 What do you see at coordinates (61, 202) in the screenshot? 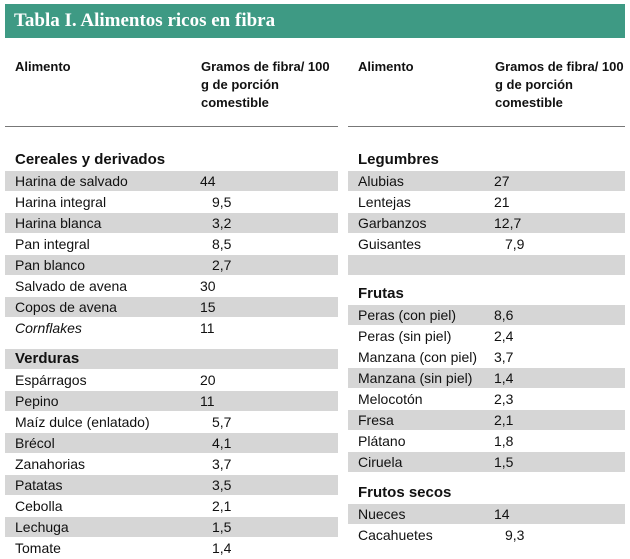
I see `food-name: Harina integral` at bounding box center [61, 202].